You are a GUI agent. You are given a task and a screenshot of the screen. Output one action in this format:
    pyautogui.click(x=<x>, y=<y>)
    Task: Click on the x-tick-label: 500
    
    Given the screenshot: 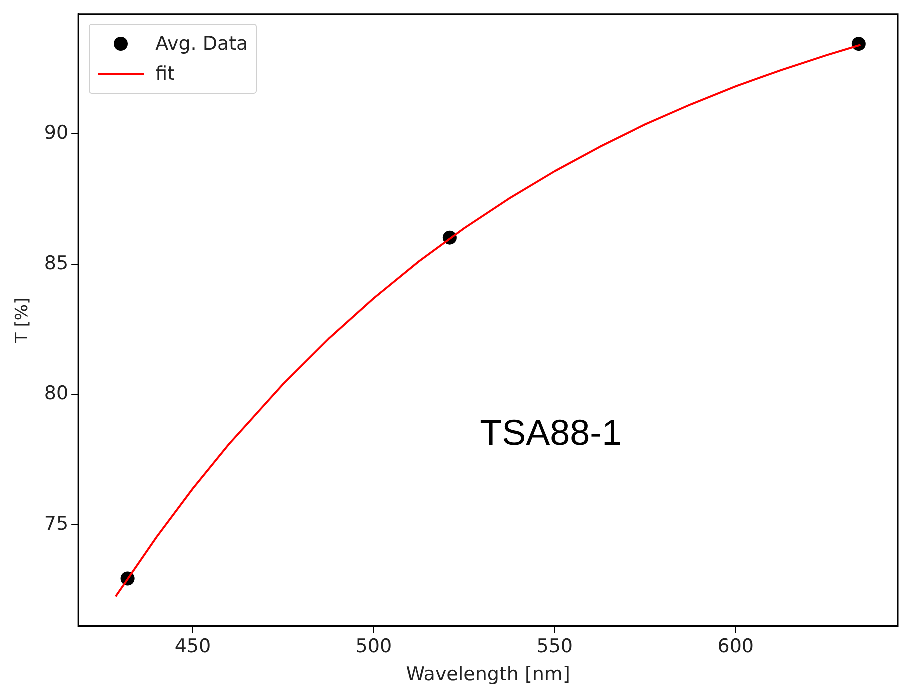 What is the action you would take?
    pyautogui.click(x=374, y=647)
    